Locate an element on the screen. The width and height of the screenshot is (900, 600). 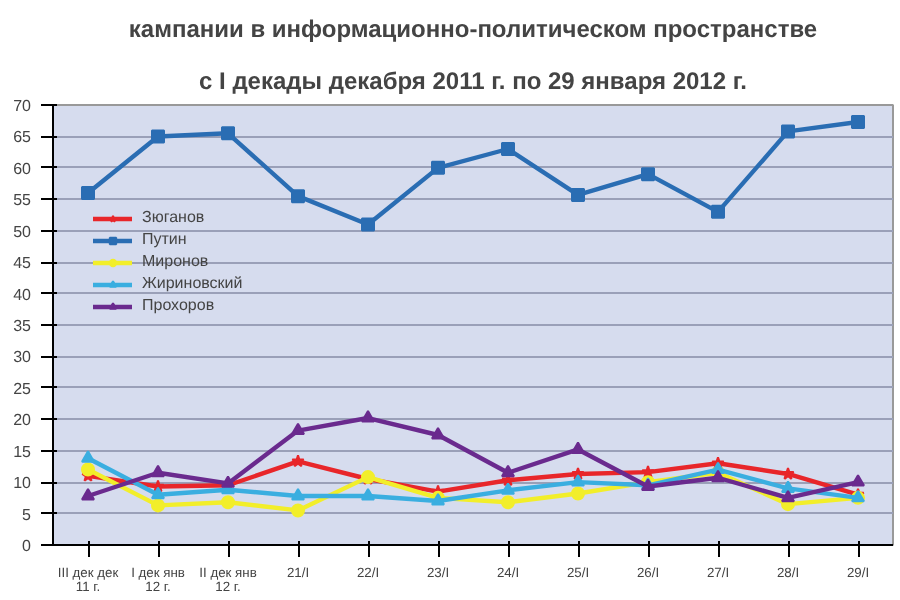
y-tick-label: 60 is located at coordinates (23, 168).